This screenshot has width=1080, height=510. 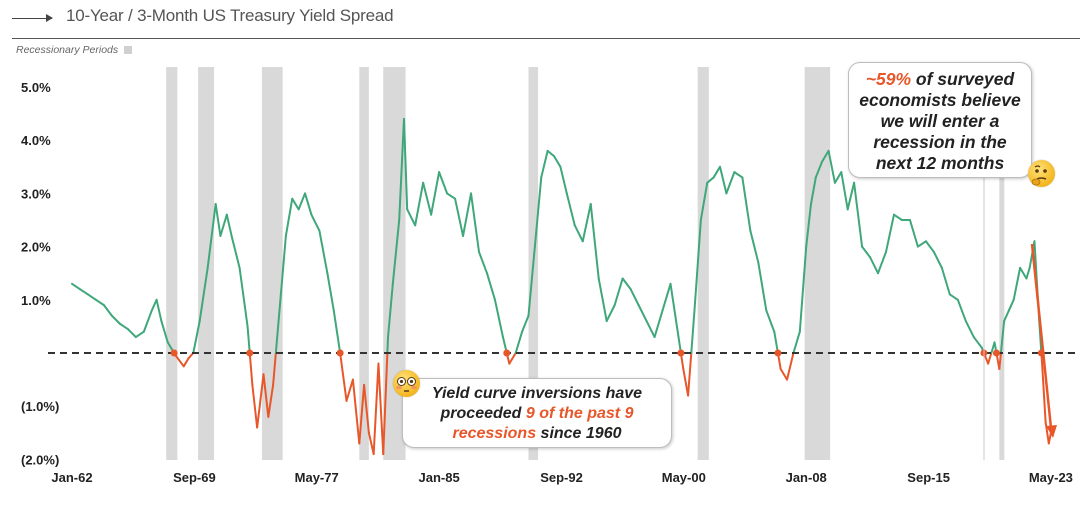 I want to click on recession-legend-label: Recessionary Periods, so click(x=67, y=50).